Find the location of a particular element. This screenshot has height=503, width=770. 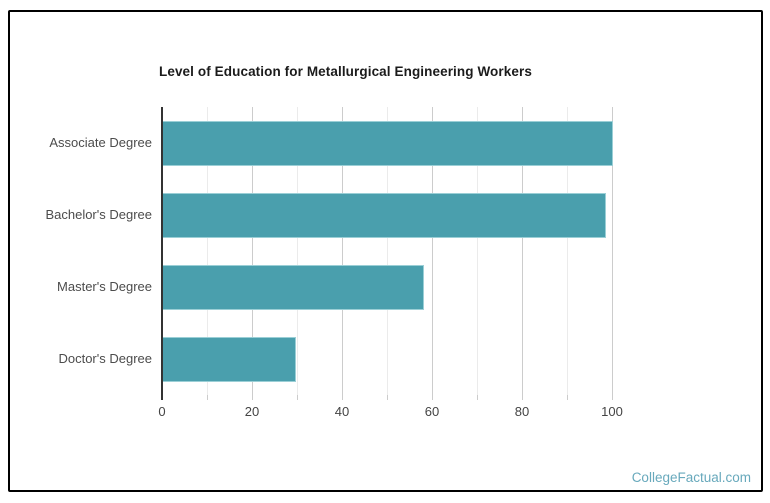

category-label: Associate Degree is located at coordinates (100, 142).